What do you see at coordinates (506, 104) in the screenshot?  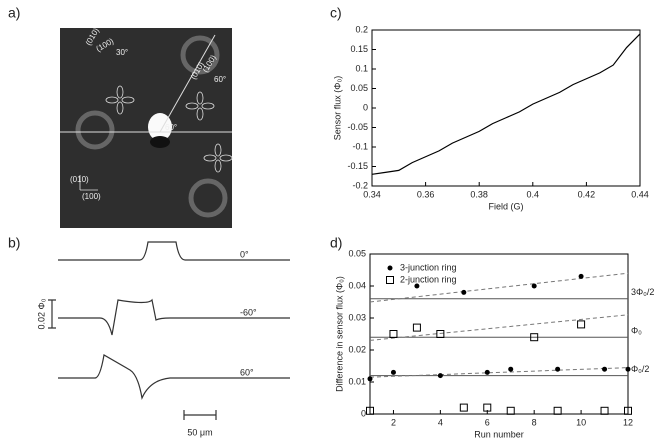 I see `data-line` at bounding box center [506, 104].